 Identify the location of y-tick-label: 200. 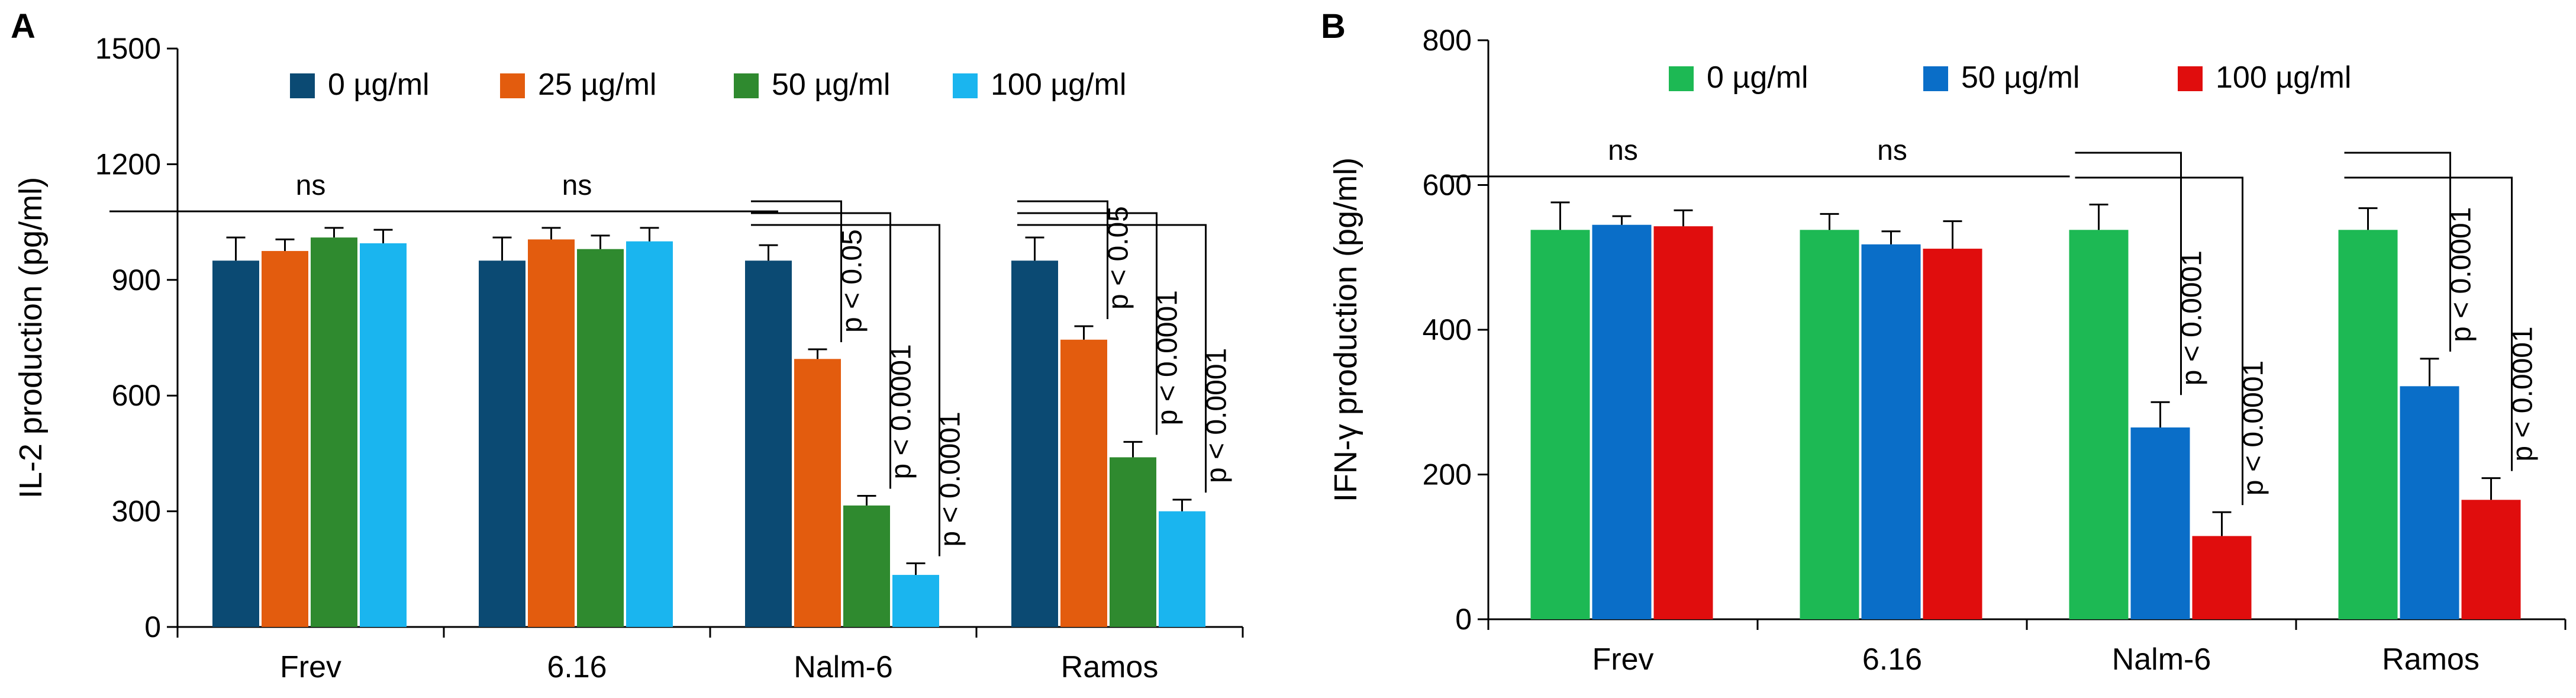
(1447, 474).